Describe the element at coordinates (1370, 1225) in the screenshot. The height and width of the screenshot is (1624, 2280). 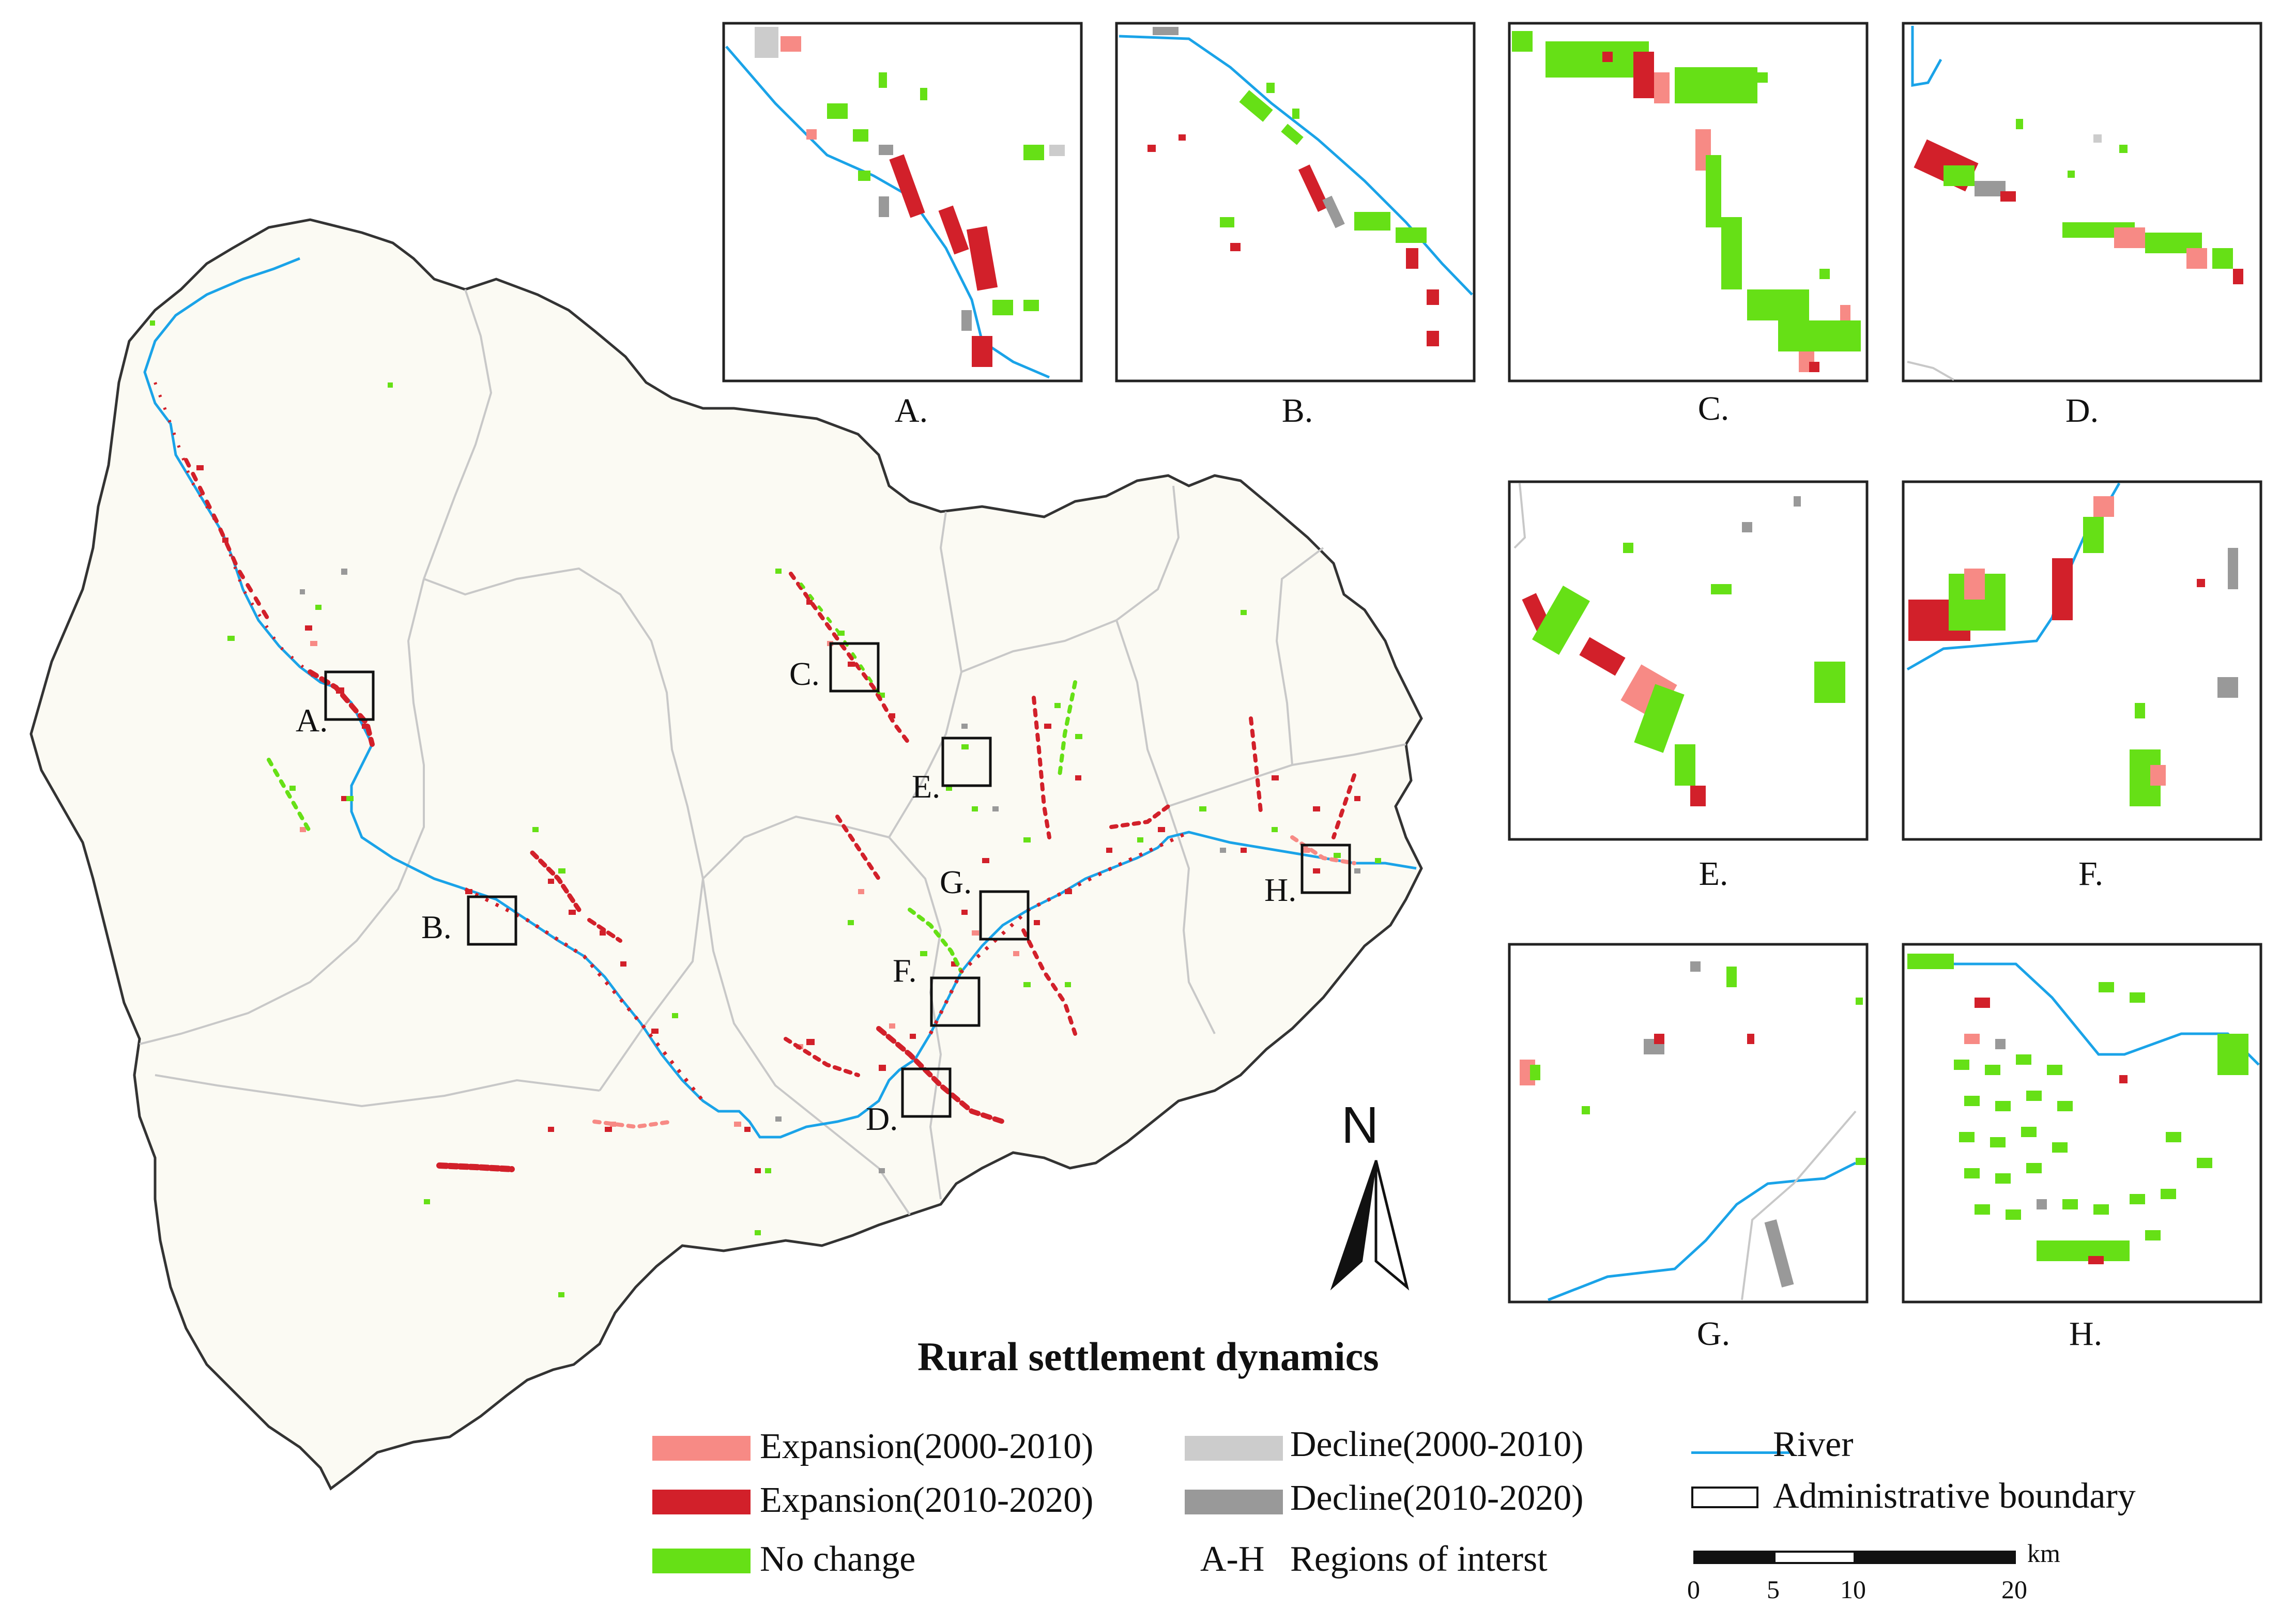
I see `north-arrow` at that location.